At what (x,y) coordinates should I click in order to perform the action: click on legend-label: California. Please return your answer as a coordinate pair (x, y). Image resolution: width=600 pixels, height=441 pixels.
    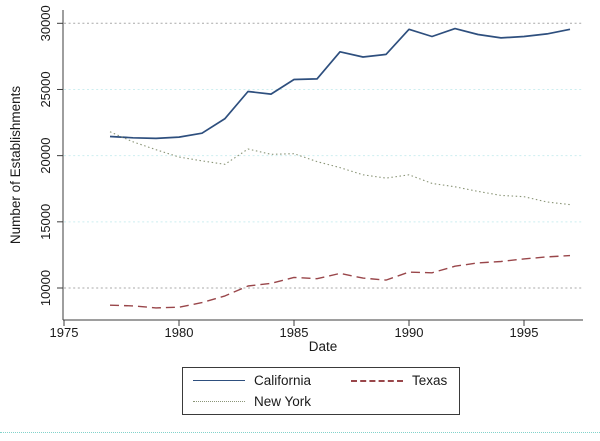
    Looking at the image, I should click on (283, 380).